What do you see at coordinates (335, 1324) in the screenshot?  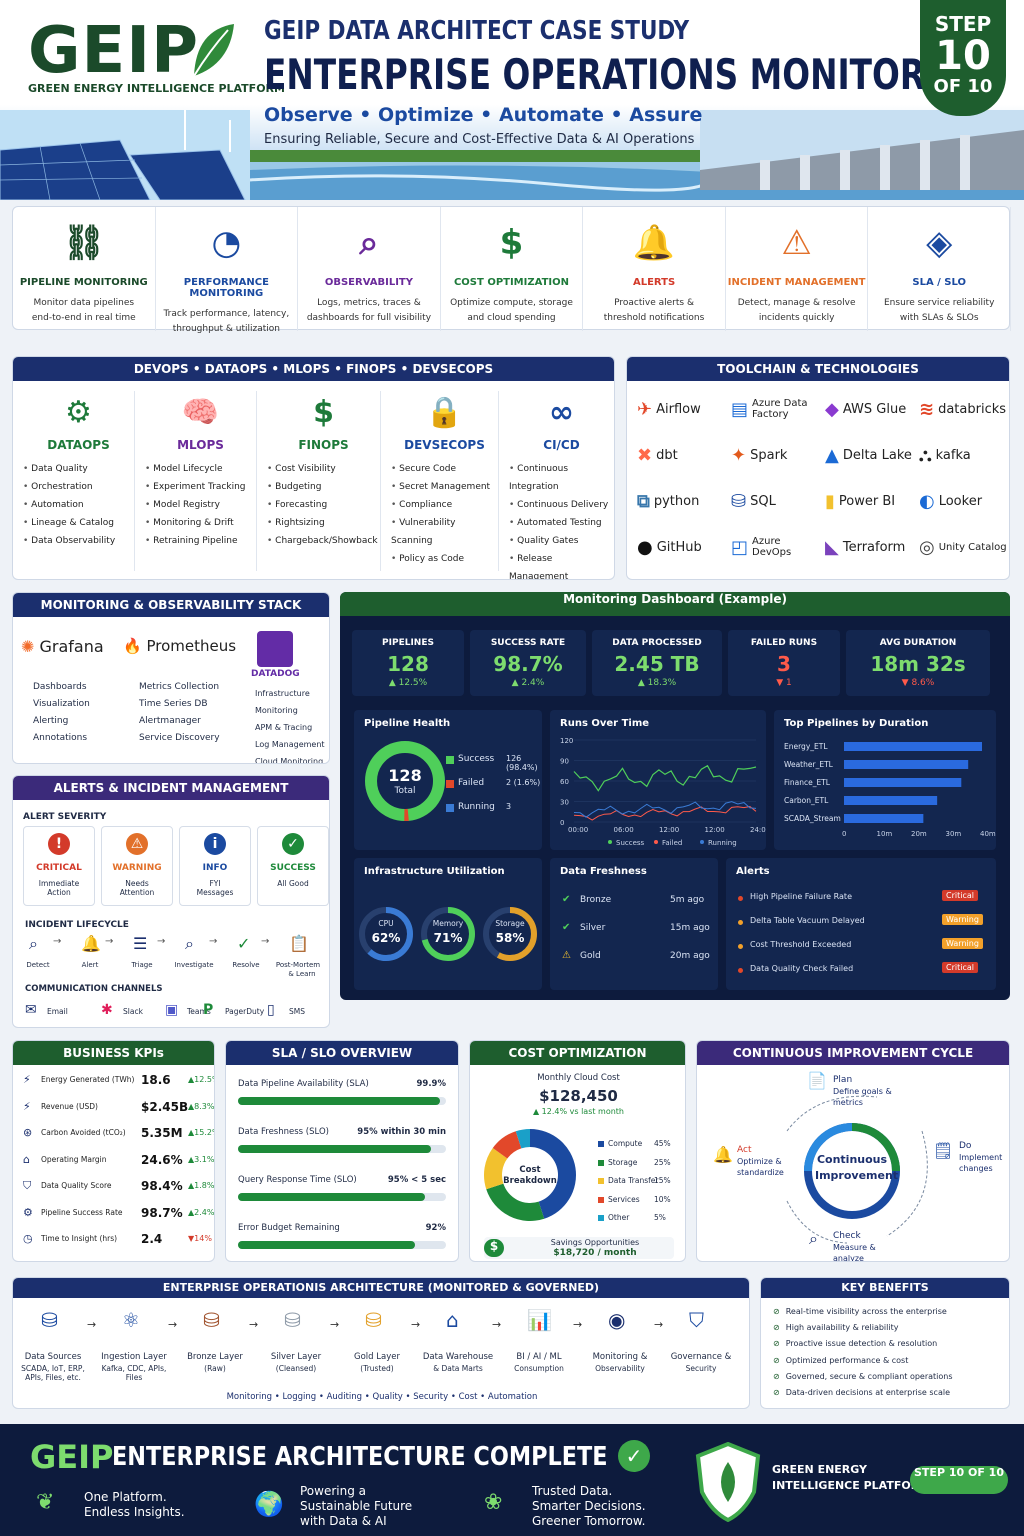 I see `arch-arrow: →` at bounding box center [335, 1324].